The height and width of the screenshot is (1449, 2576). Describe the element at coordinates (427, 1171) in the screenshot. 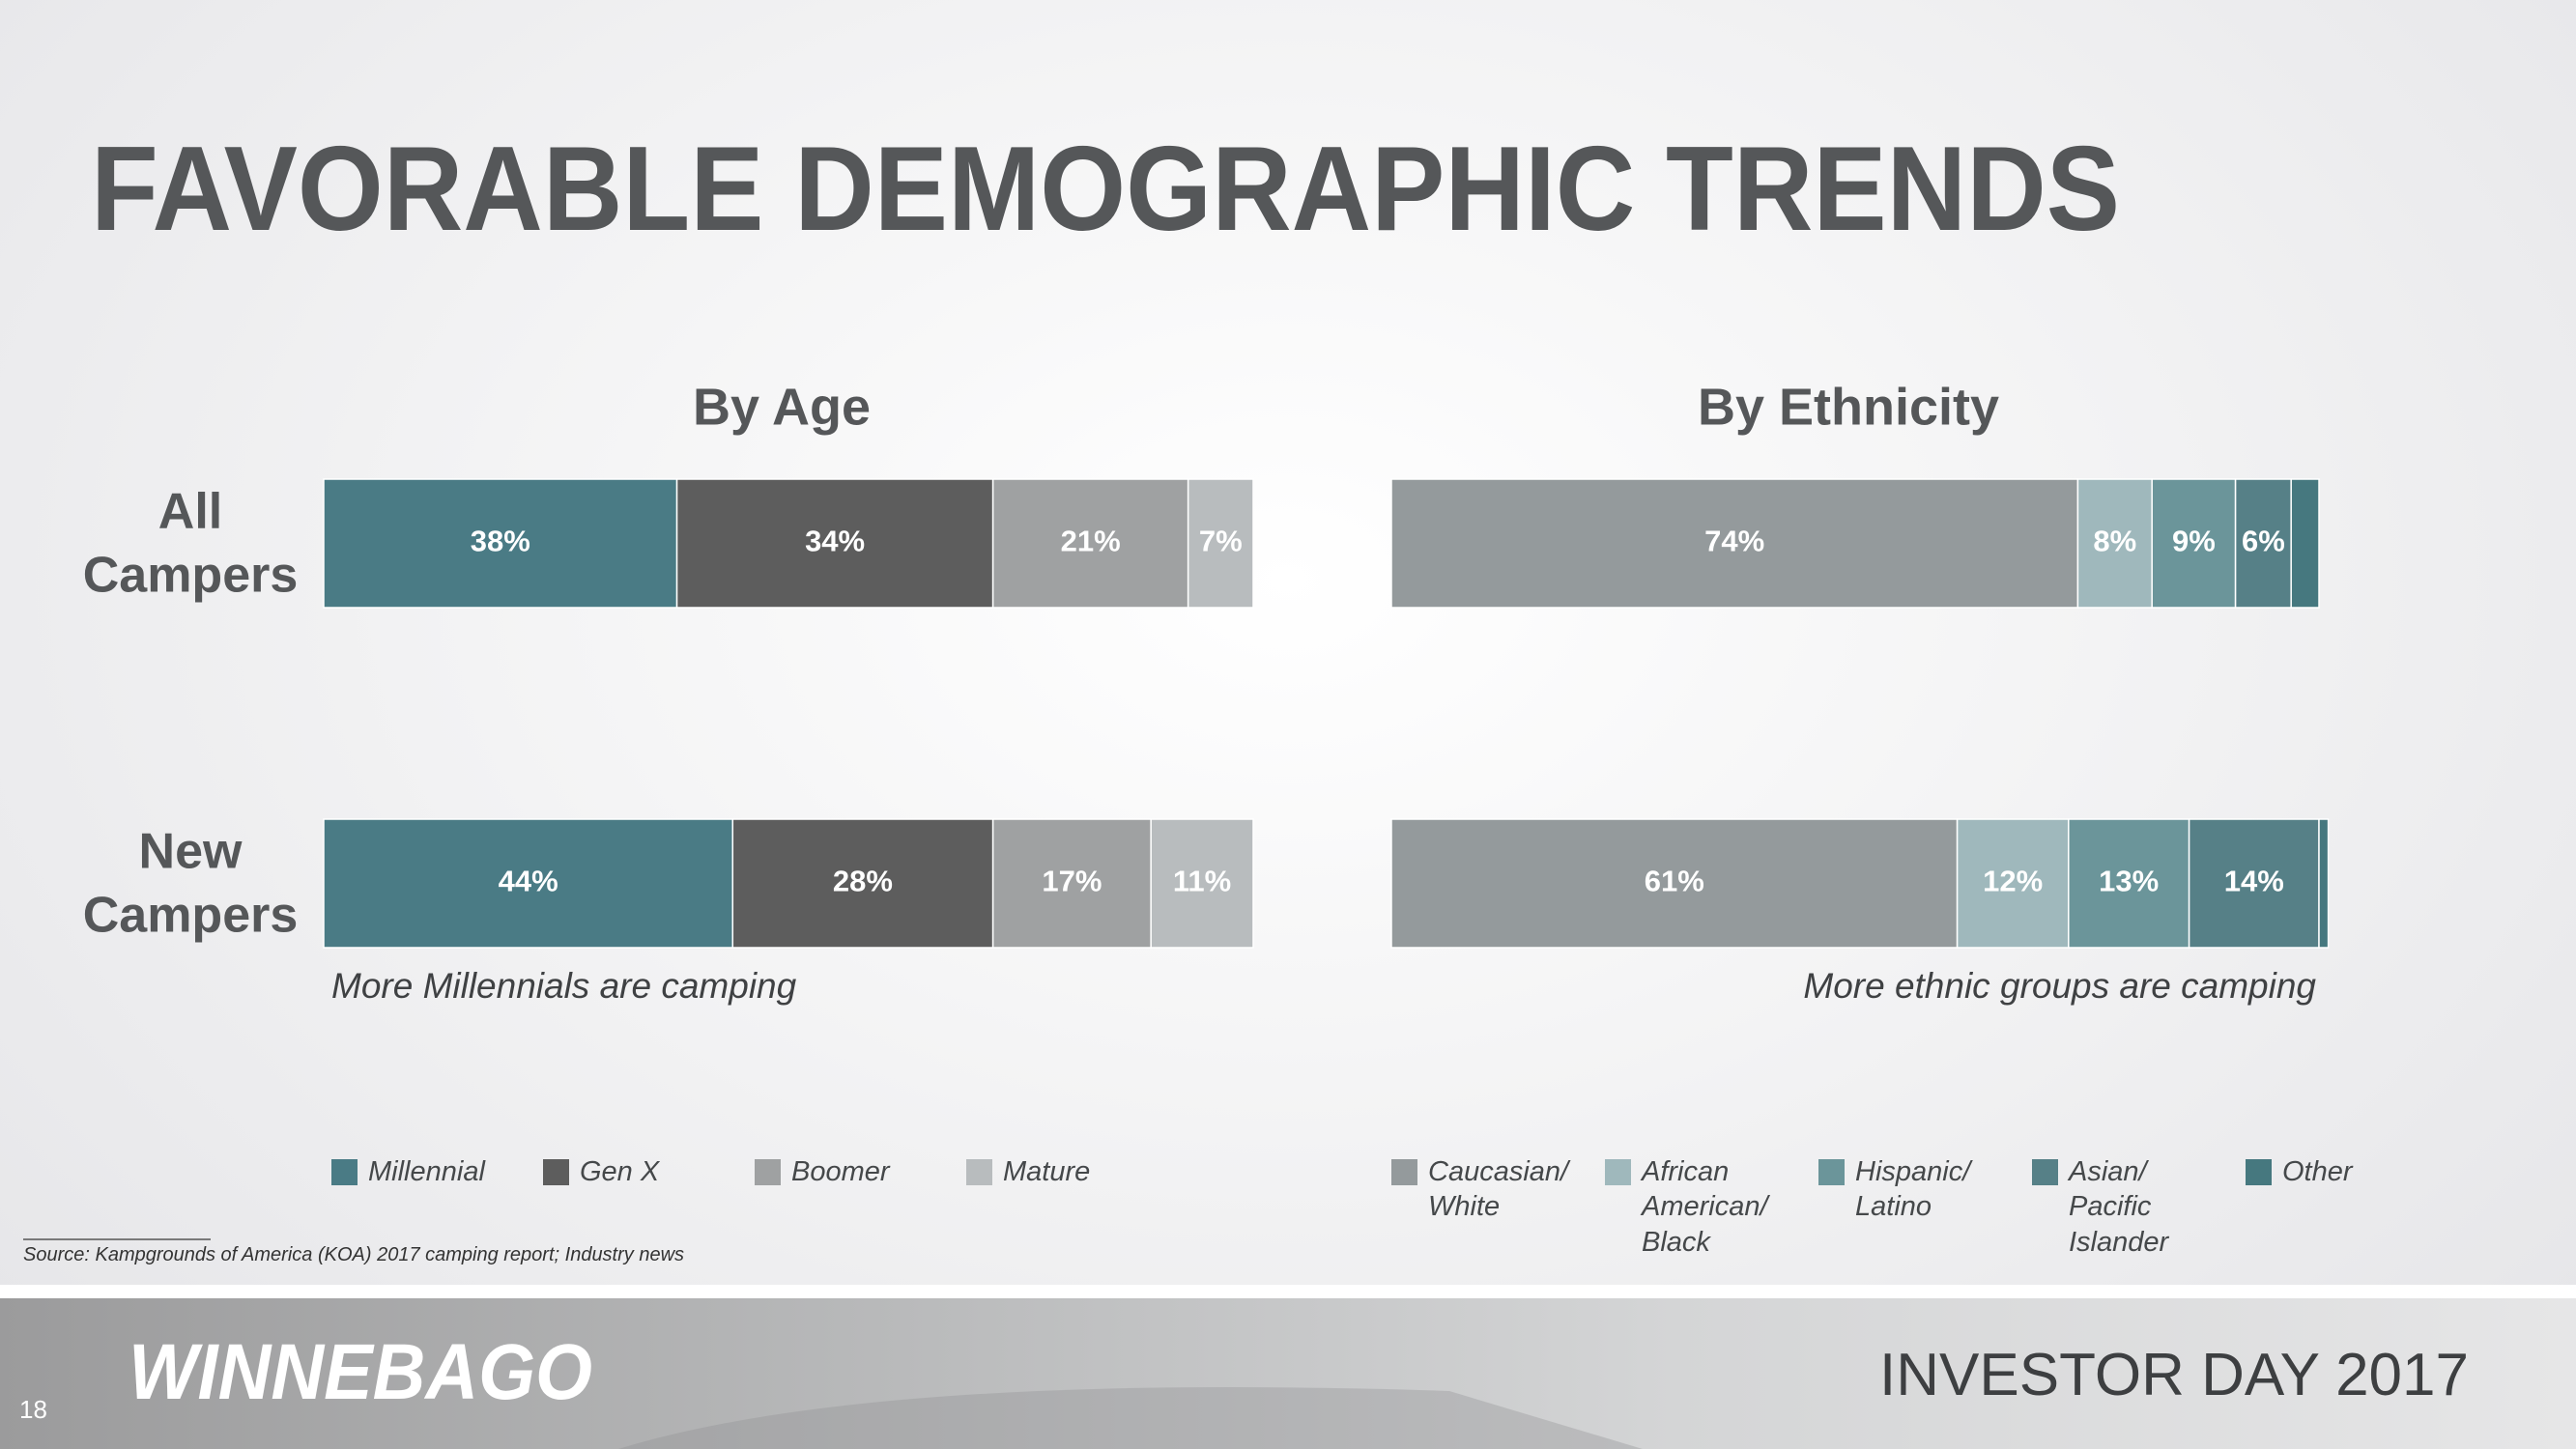

I see `legend-label: Millennial` at that location.